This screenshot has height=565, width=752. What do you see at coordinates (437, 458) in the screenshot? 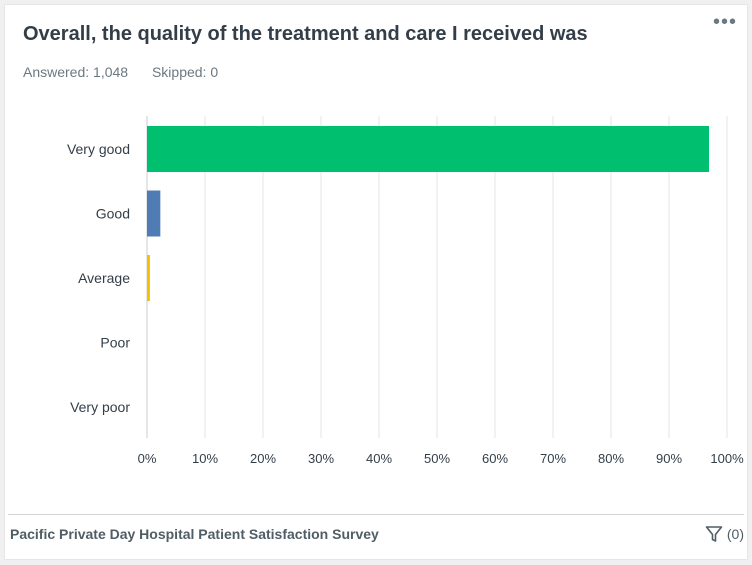
I see `x-tick-label: 50%` at bounding box center [437, 458].